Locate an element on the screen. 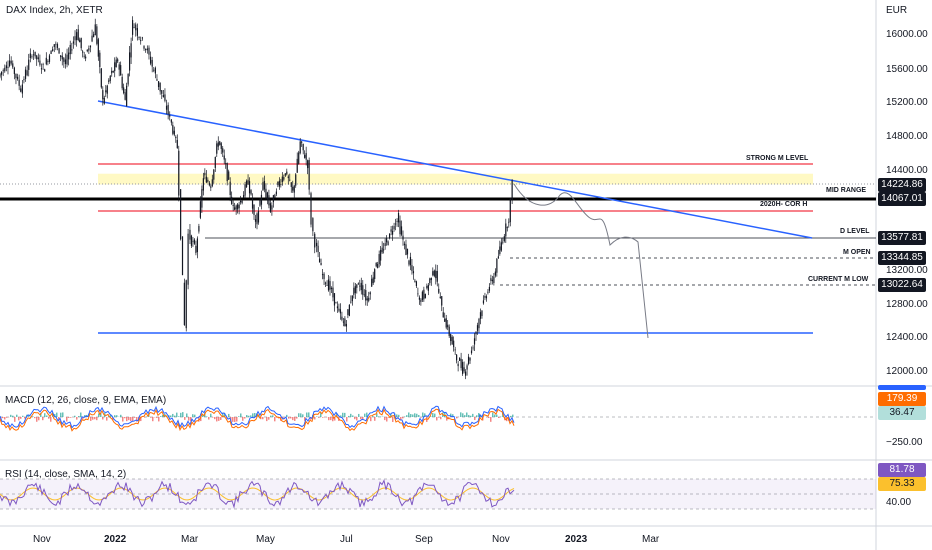 The height and width of the screenshot is (550, 932). macd-axis-tick: −250.00 is located at coordinates (904, 442).